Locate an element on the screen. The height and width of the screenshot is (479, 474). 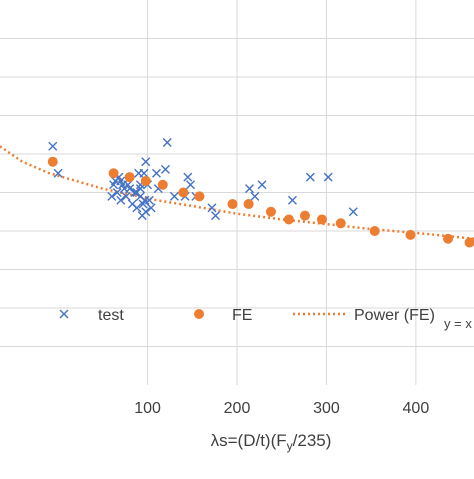
legend-test-x is located at coordinates (64, 314).